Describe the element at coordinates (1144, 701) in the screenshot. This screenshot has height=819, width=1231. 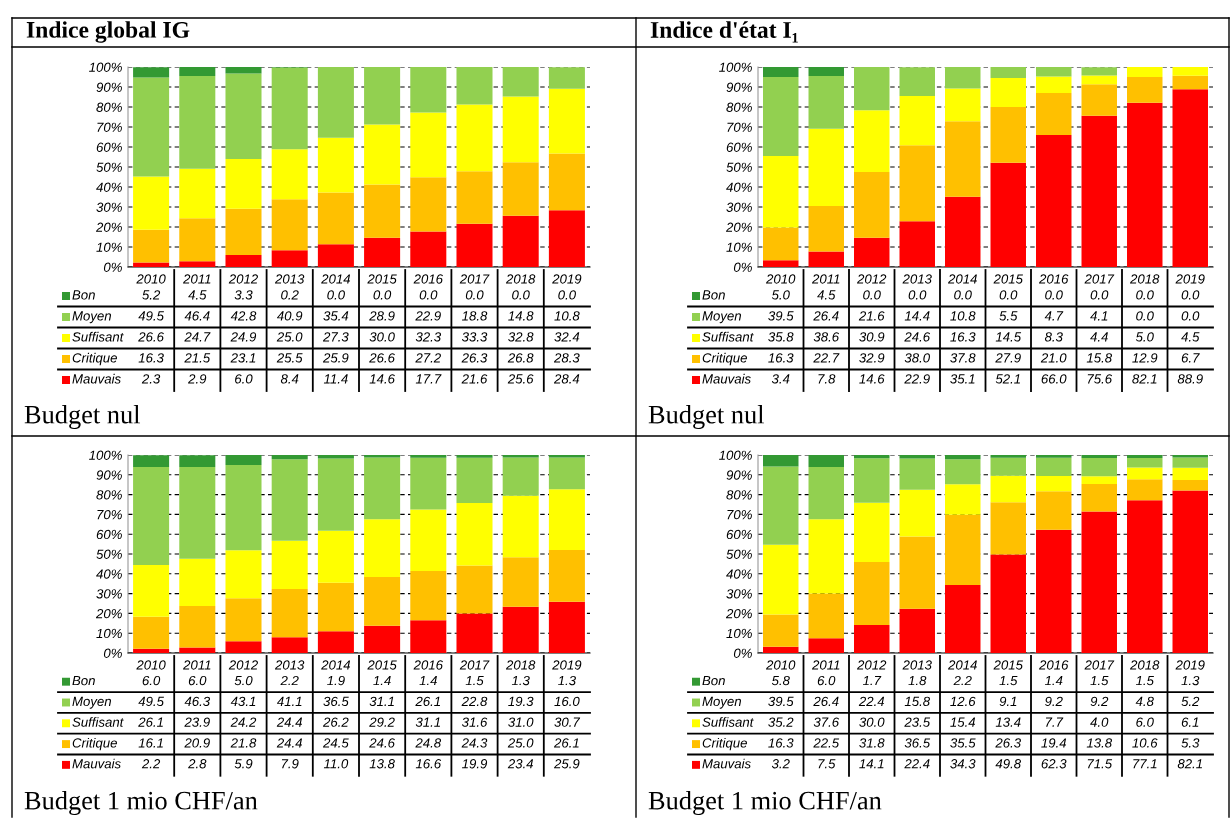
I see `data-label: 4.8` at that location.